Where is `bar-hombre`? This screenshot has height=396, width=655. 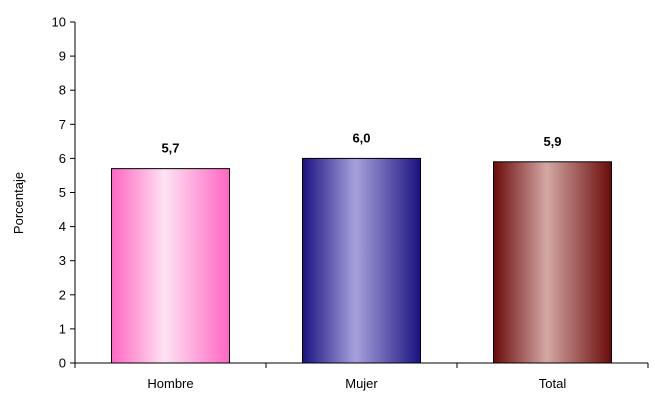
bar-hombre is located at coordinates (170, 266).